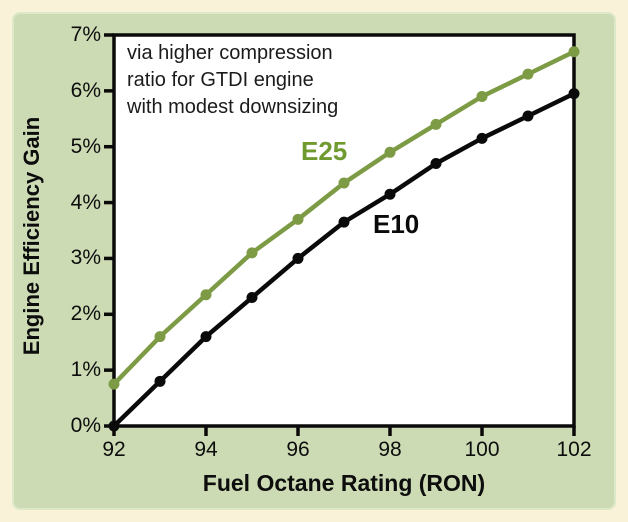 Image resolution: width=628 pixels, height=522 pixels. Describe the element at coordinates (85, 90) in the screenshot. I see `y-tick-label: 6%` at that location.